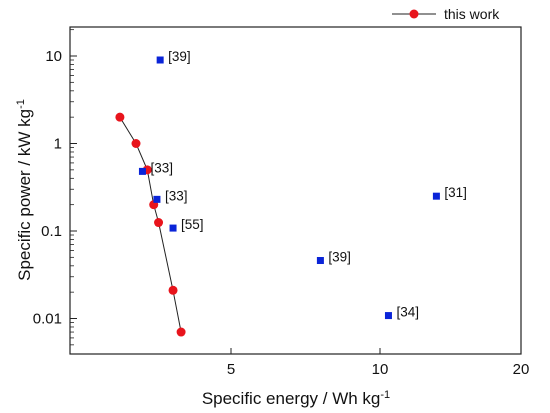 This screenshot has width=550, height=413. Describe the element at coordinates (380, 369) in the screenshot. I see `x-tick-label: 10` at that location.